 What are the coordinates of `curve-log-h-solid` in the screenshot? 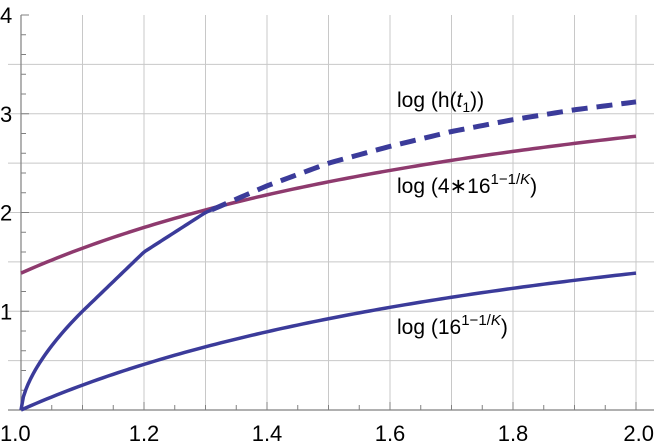 It's located at (116, 309).